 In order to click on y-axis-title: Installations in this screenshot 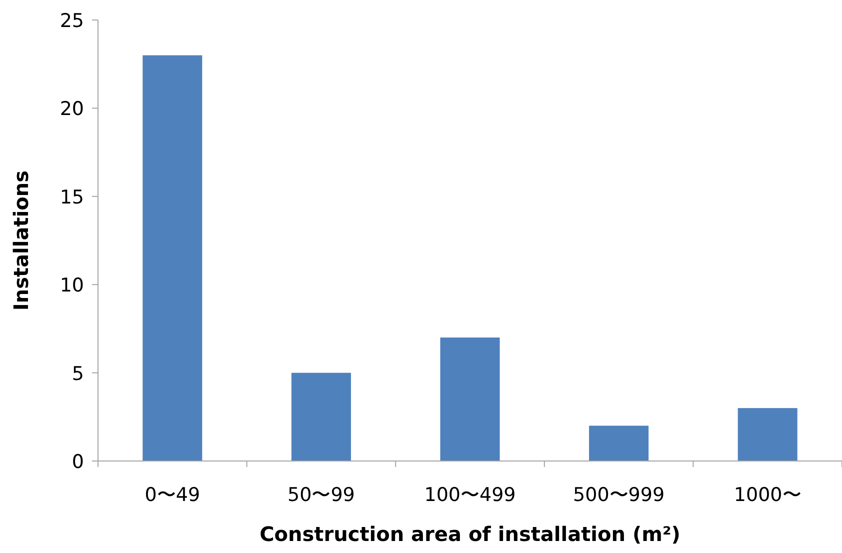, I will do `click(21, 240)`.